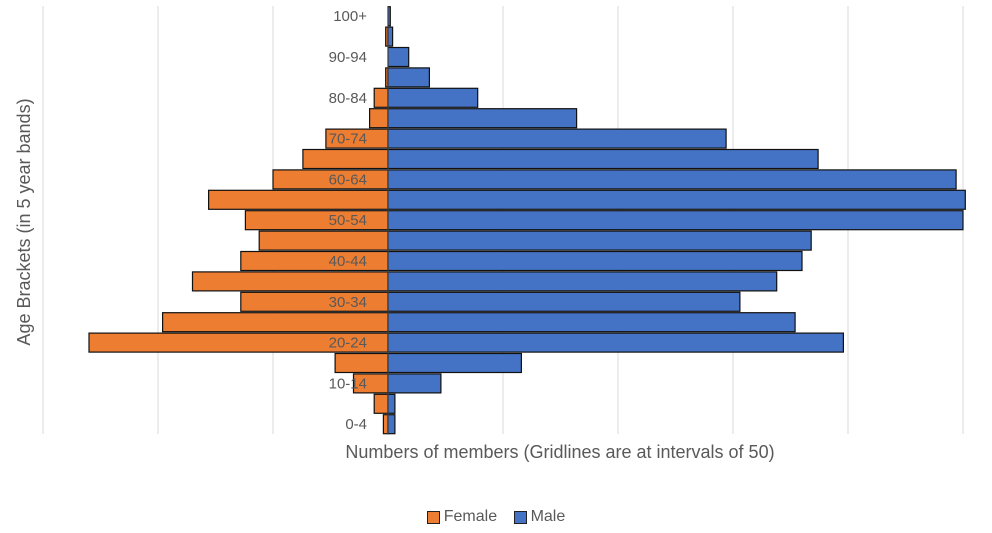 This screenshot has height=533, width=992. I want to click on legend-label-female: Female, so click(470, 516).